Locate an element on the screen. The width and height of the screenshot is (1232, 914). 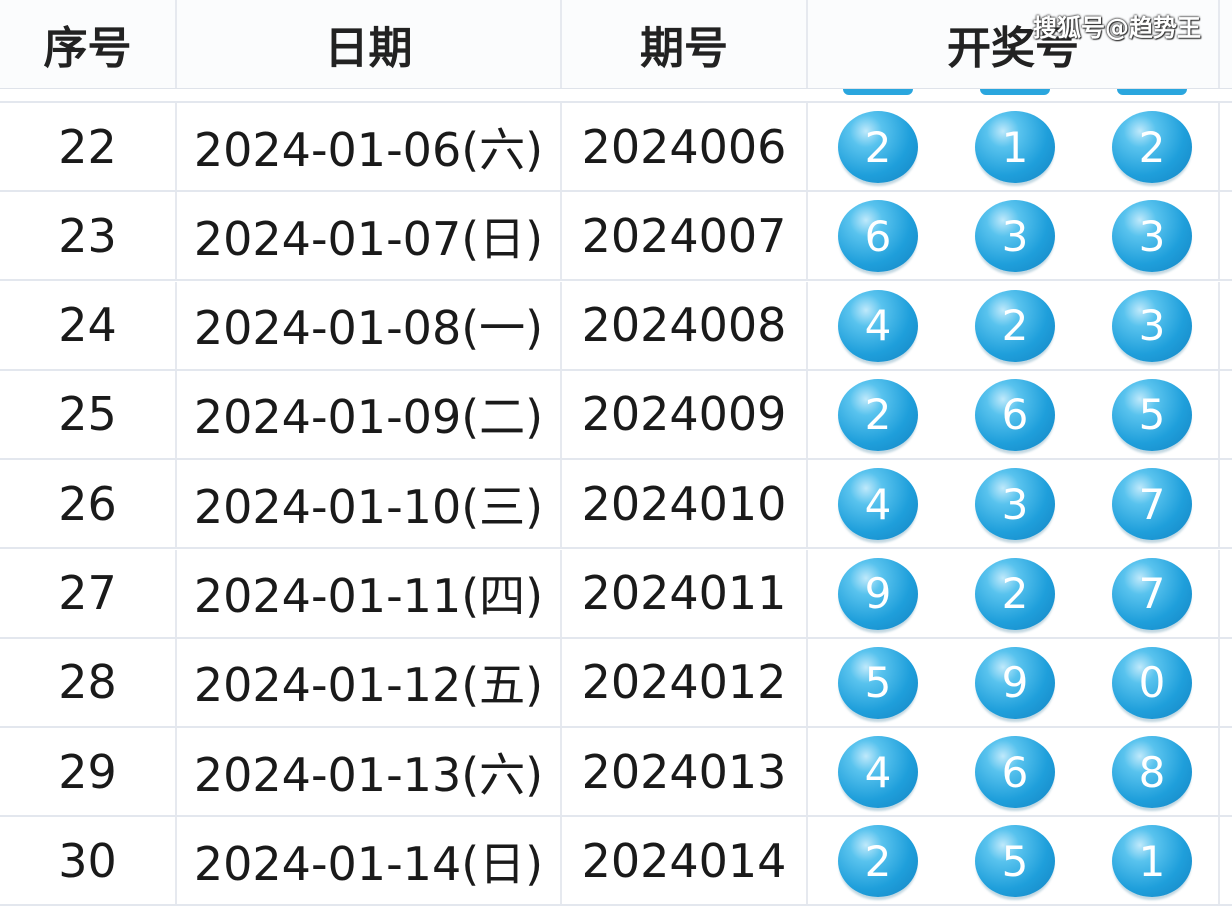
index-cell: 22 is located at coordinates (88, 146).